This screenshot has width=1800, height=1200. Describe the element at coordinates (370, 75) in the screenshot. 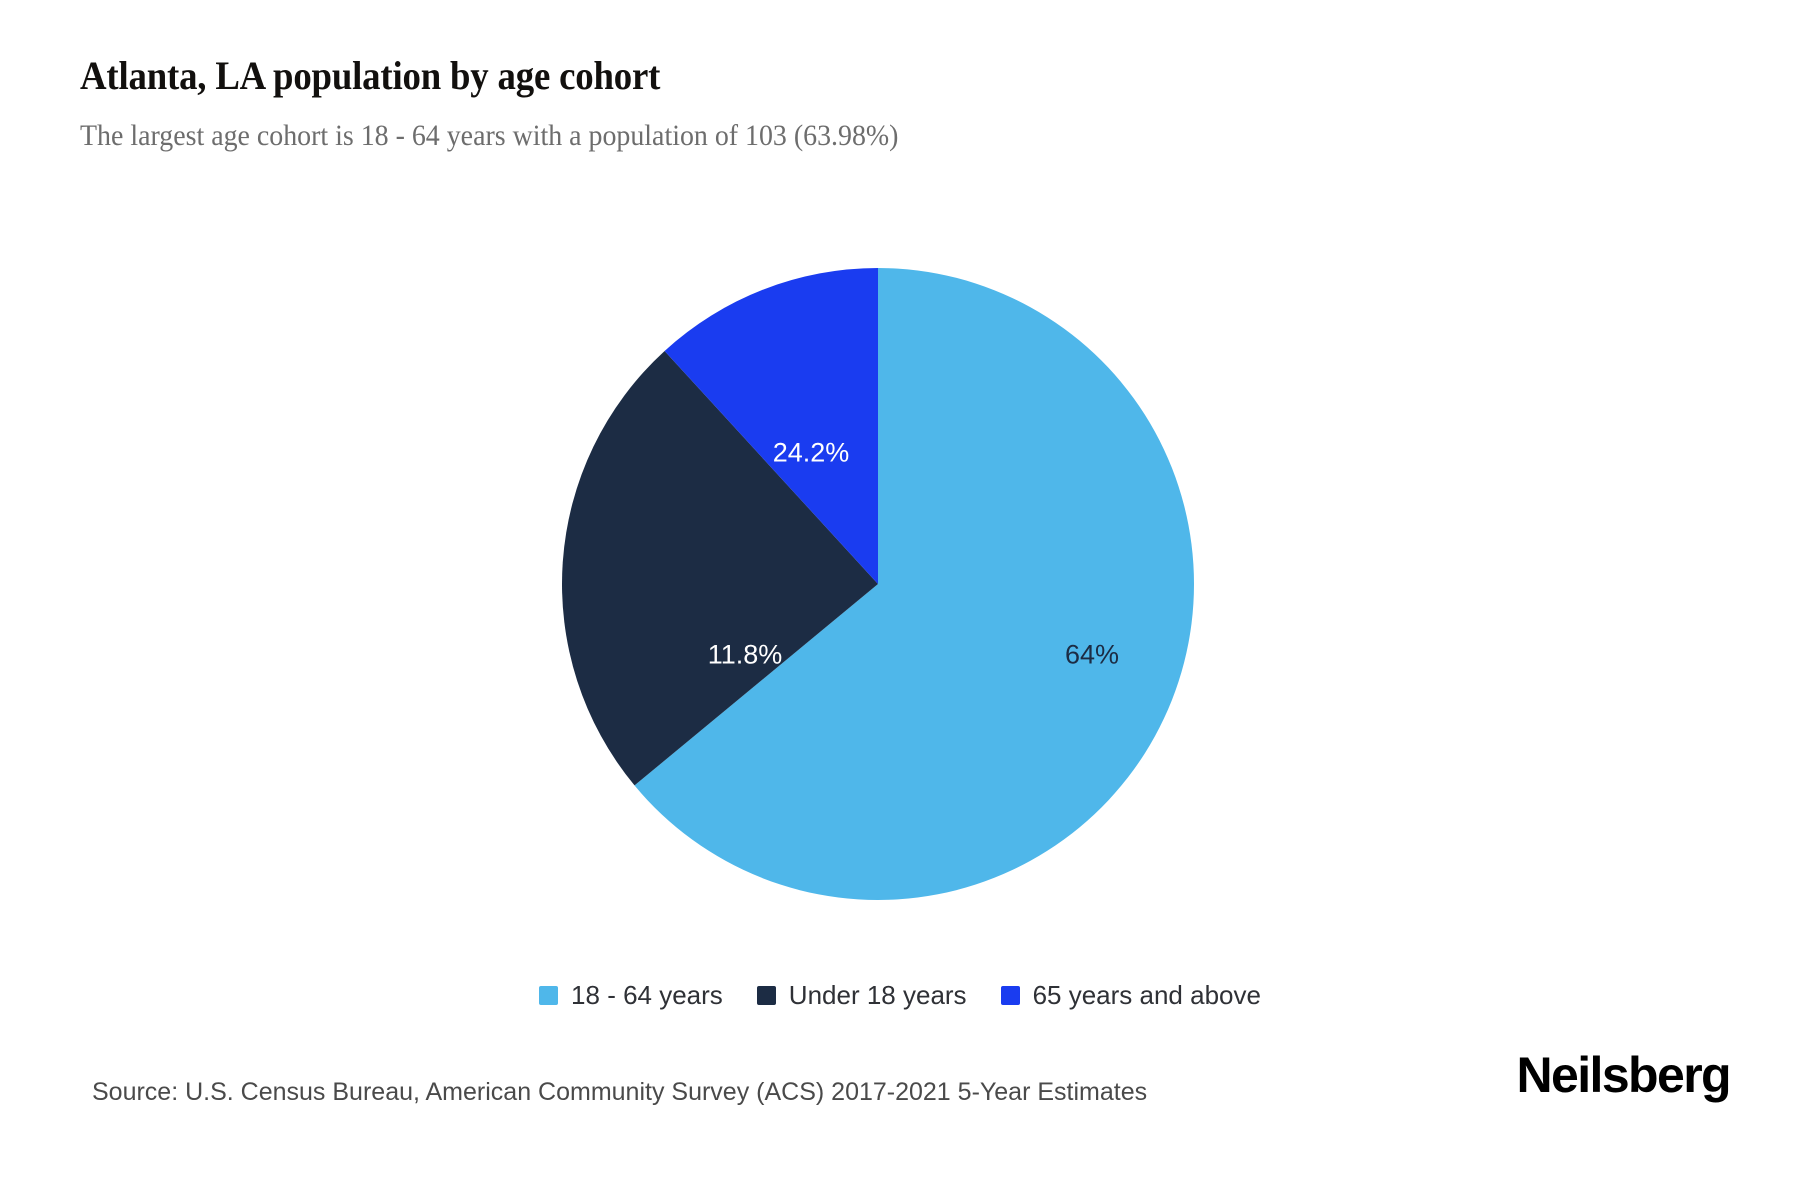

I see `page-title: Atlanta, LA population by age cohort` at that location.